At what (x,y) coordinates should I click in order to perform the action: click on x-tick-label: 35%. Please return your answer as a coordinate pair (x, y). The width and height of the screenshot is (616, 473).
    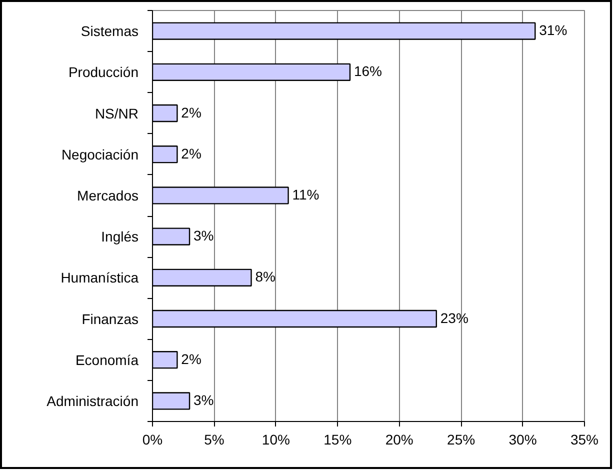
    Looking at the image, I should click on (584, 440).